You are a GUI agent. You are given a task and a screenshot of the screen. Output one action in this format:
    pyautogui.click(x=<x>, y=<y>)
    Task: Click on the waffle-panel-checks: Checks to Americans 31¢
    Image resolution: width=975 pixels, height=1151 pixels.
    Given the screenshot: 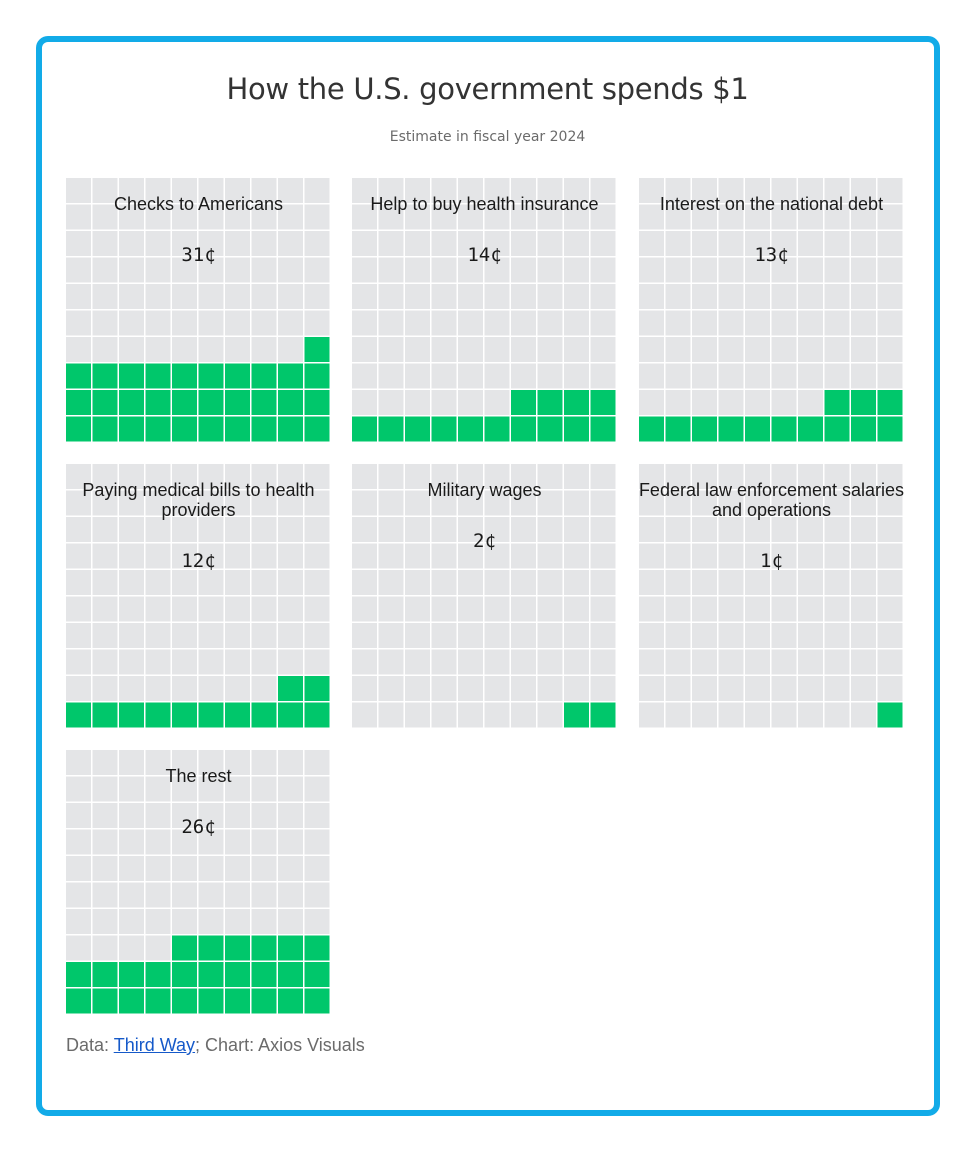 What is the action you would take?
    pyautogui.click(x=198, y=310)
    